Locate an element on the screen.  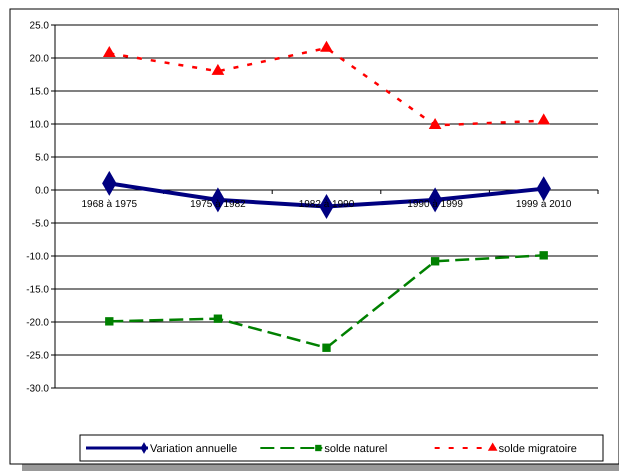
y-tick-label: -5.0 is located at coordinates (41, 224).